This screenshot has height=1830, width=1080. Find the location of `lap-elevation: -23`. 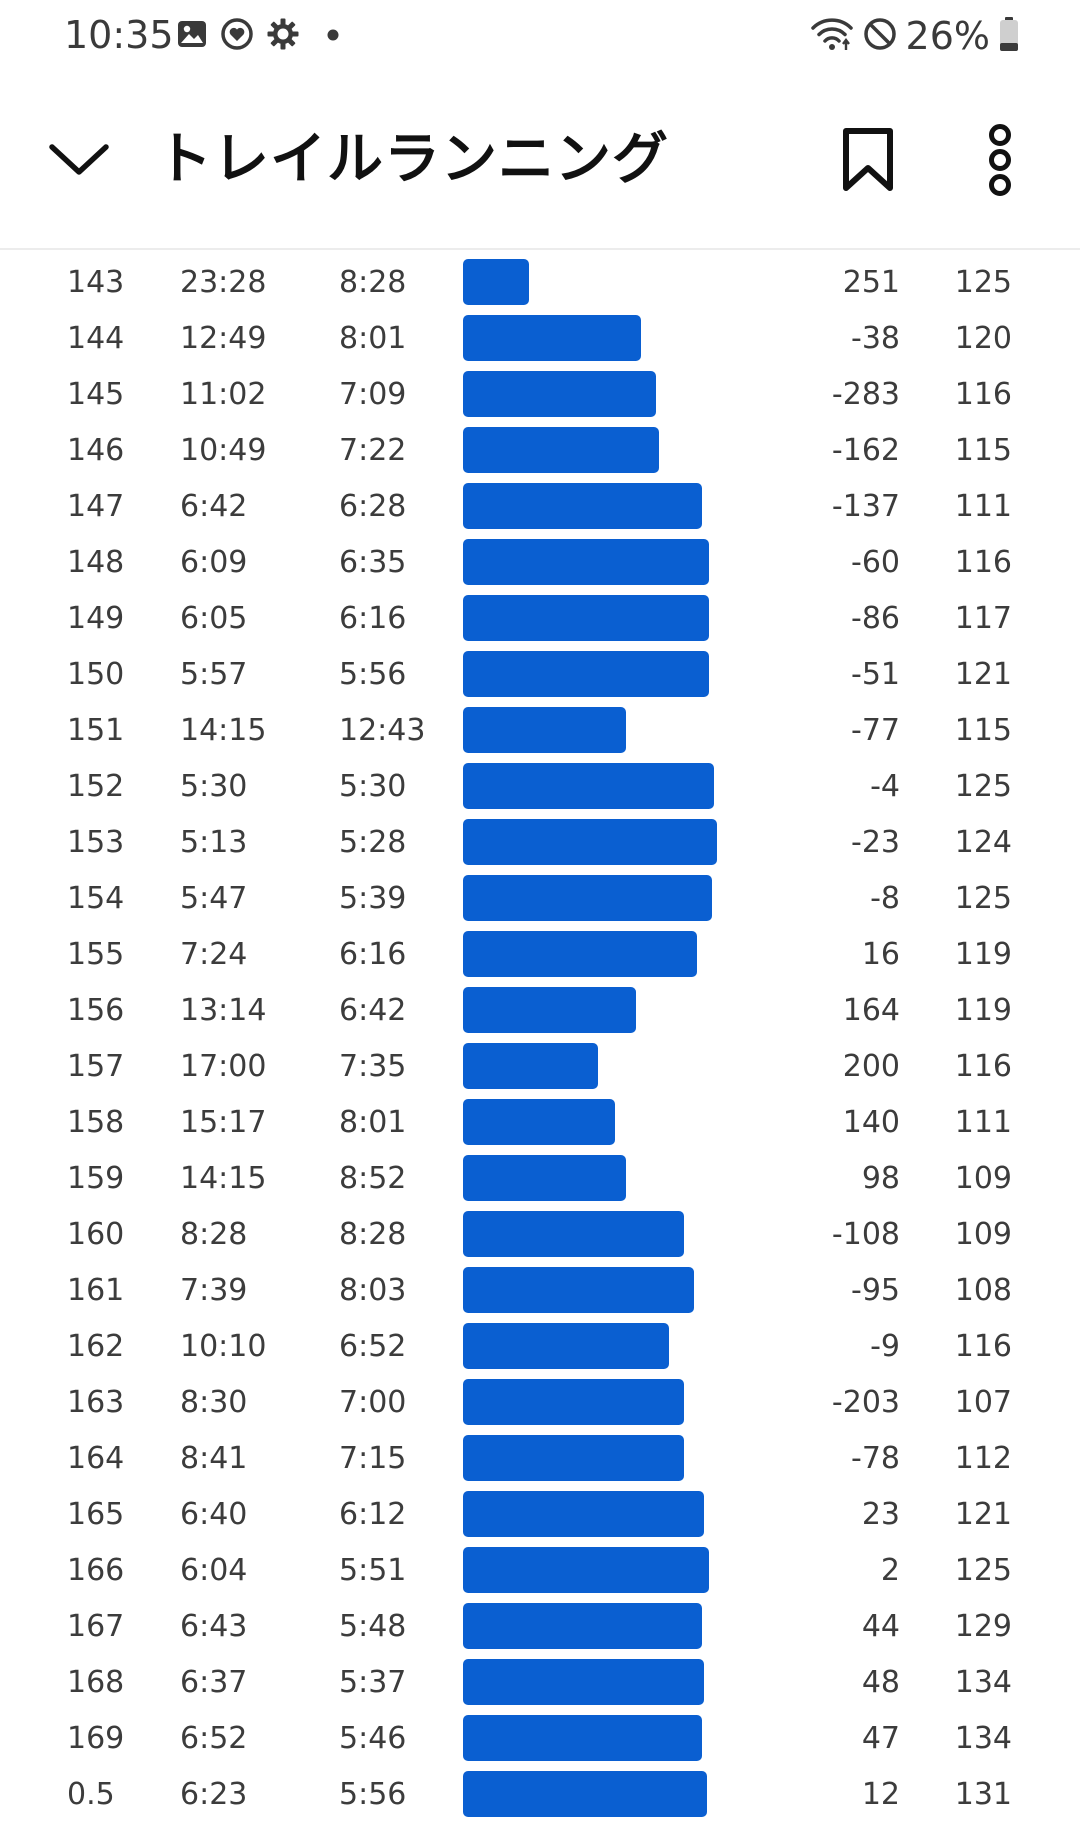

lap-elevation: -23 is located at coordinates (875, 842).